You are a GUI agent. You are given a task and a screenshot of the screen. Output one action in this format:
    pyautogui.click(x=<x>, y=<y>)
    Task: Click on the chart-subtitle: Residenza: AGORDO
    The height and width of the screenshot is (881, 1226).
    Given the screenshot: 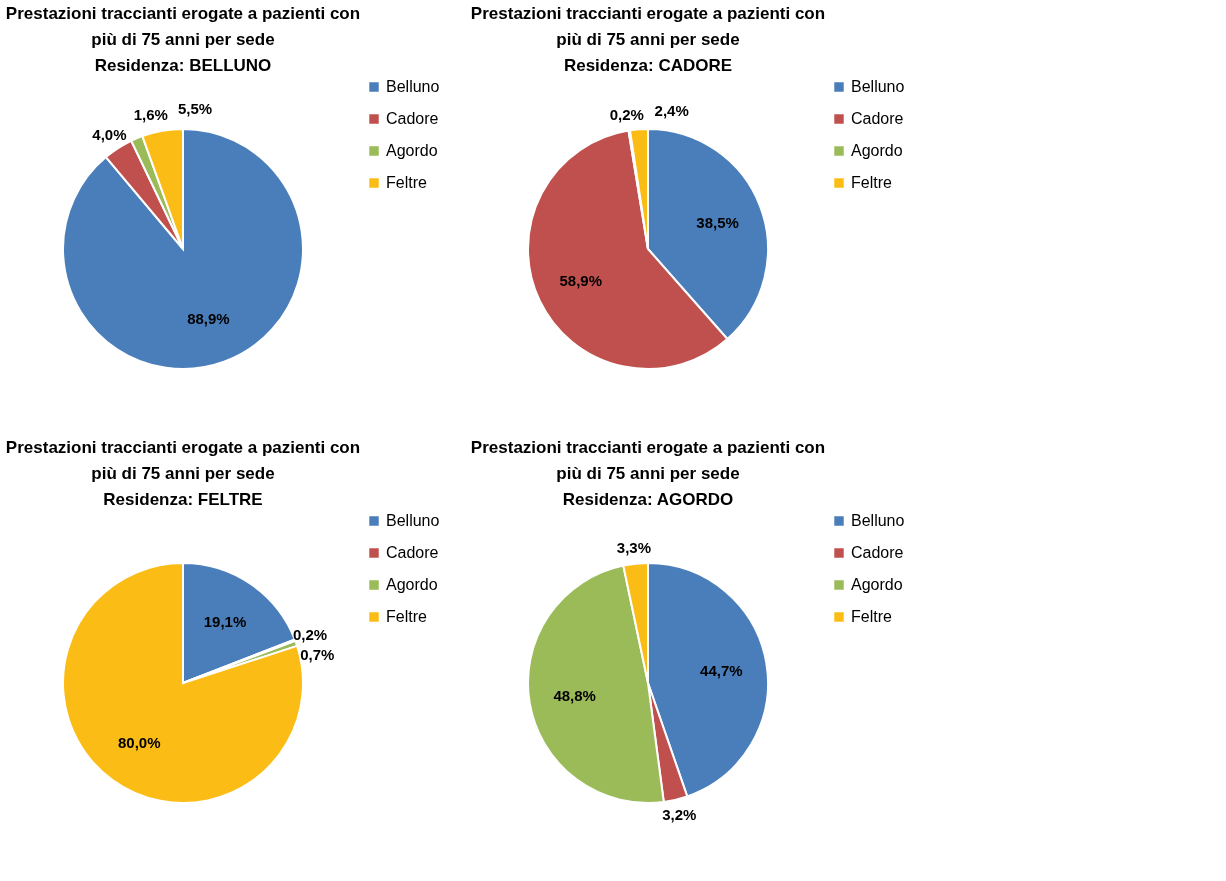 What is the action you would take?
    pyautogui.click(x=648, y=499)
    